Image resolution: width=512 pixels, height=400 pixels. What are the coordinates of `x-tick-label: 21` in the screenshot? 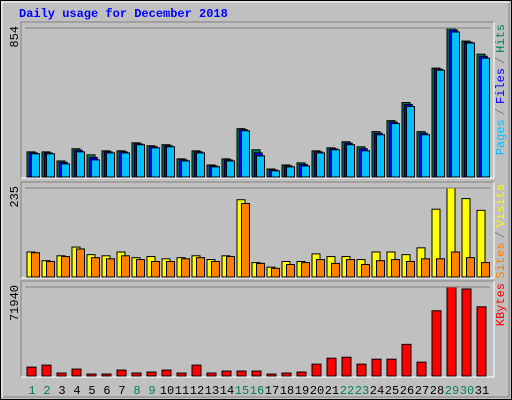 It's located at (332, 391).